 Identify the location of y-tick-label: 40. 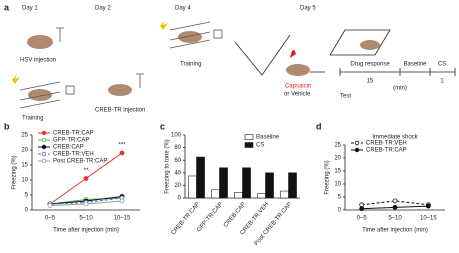
(177, 173).